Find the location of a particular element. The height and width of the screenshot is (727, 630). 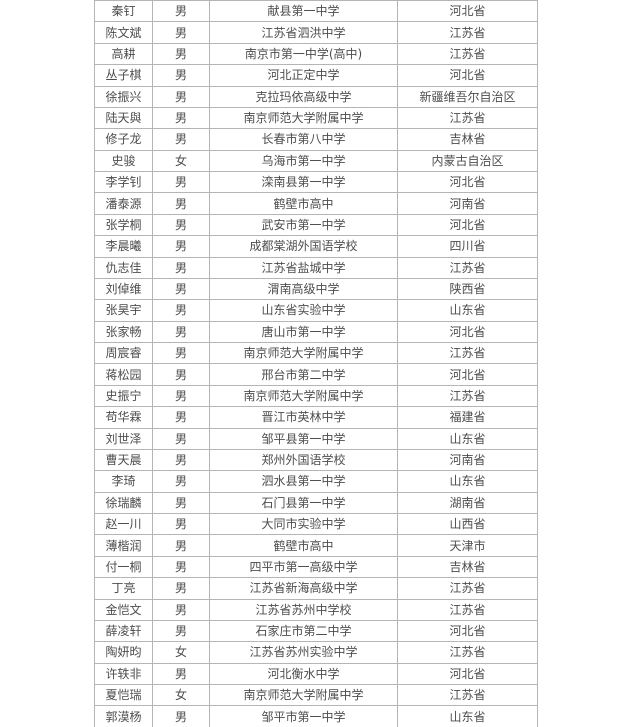

table-row: 张家畅 男 唐山市第一中学 河北省 is located at coordinates (316, 332).